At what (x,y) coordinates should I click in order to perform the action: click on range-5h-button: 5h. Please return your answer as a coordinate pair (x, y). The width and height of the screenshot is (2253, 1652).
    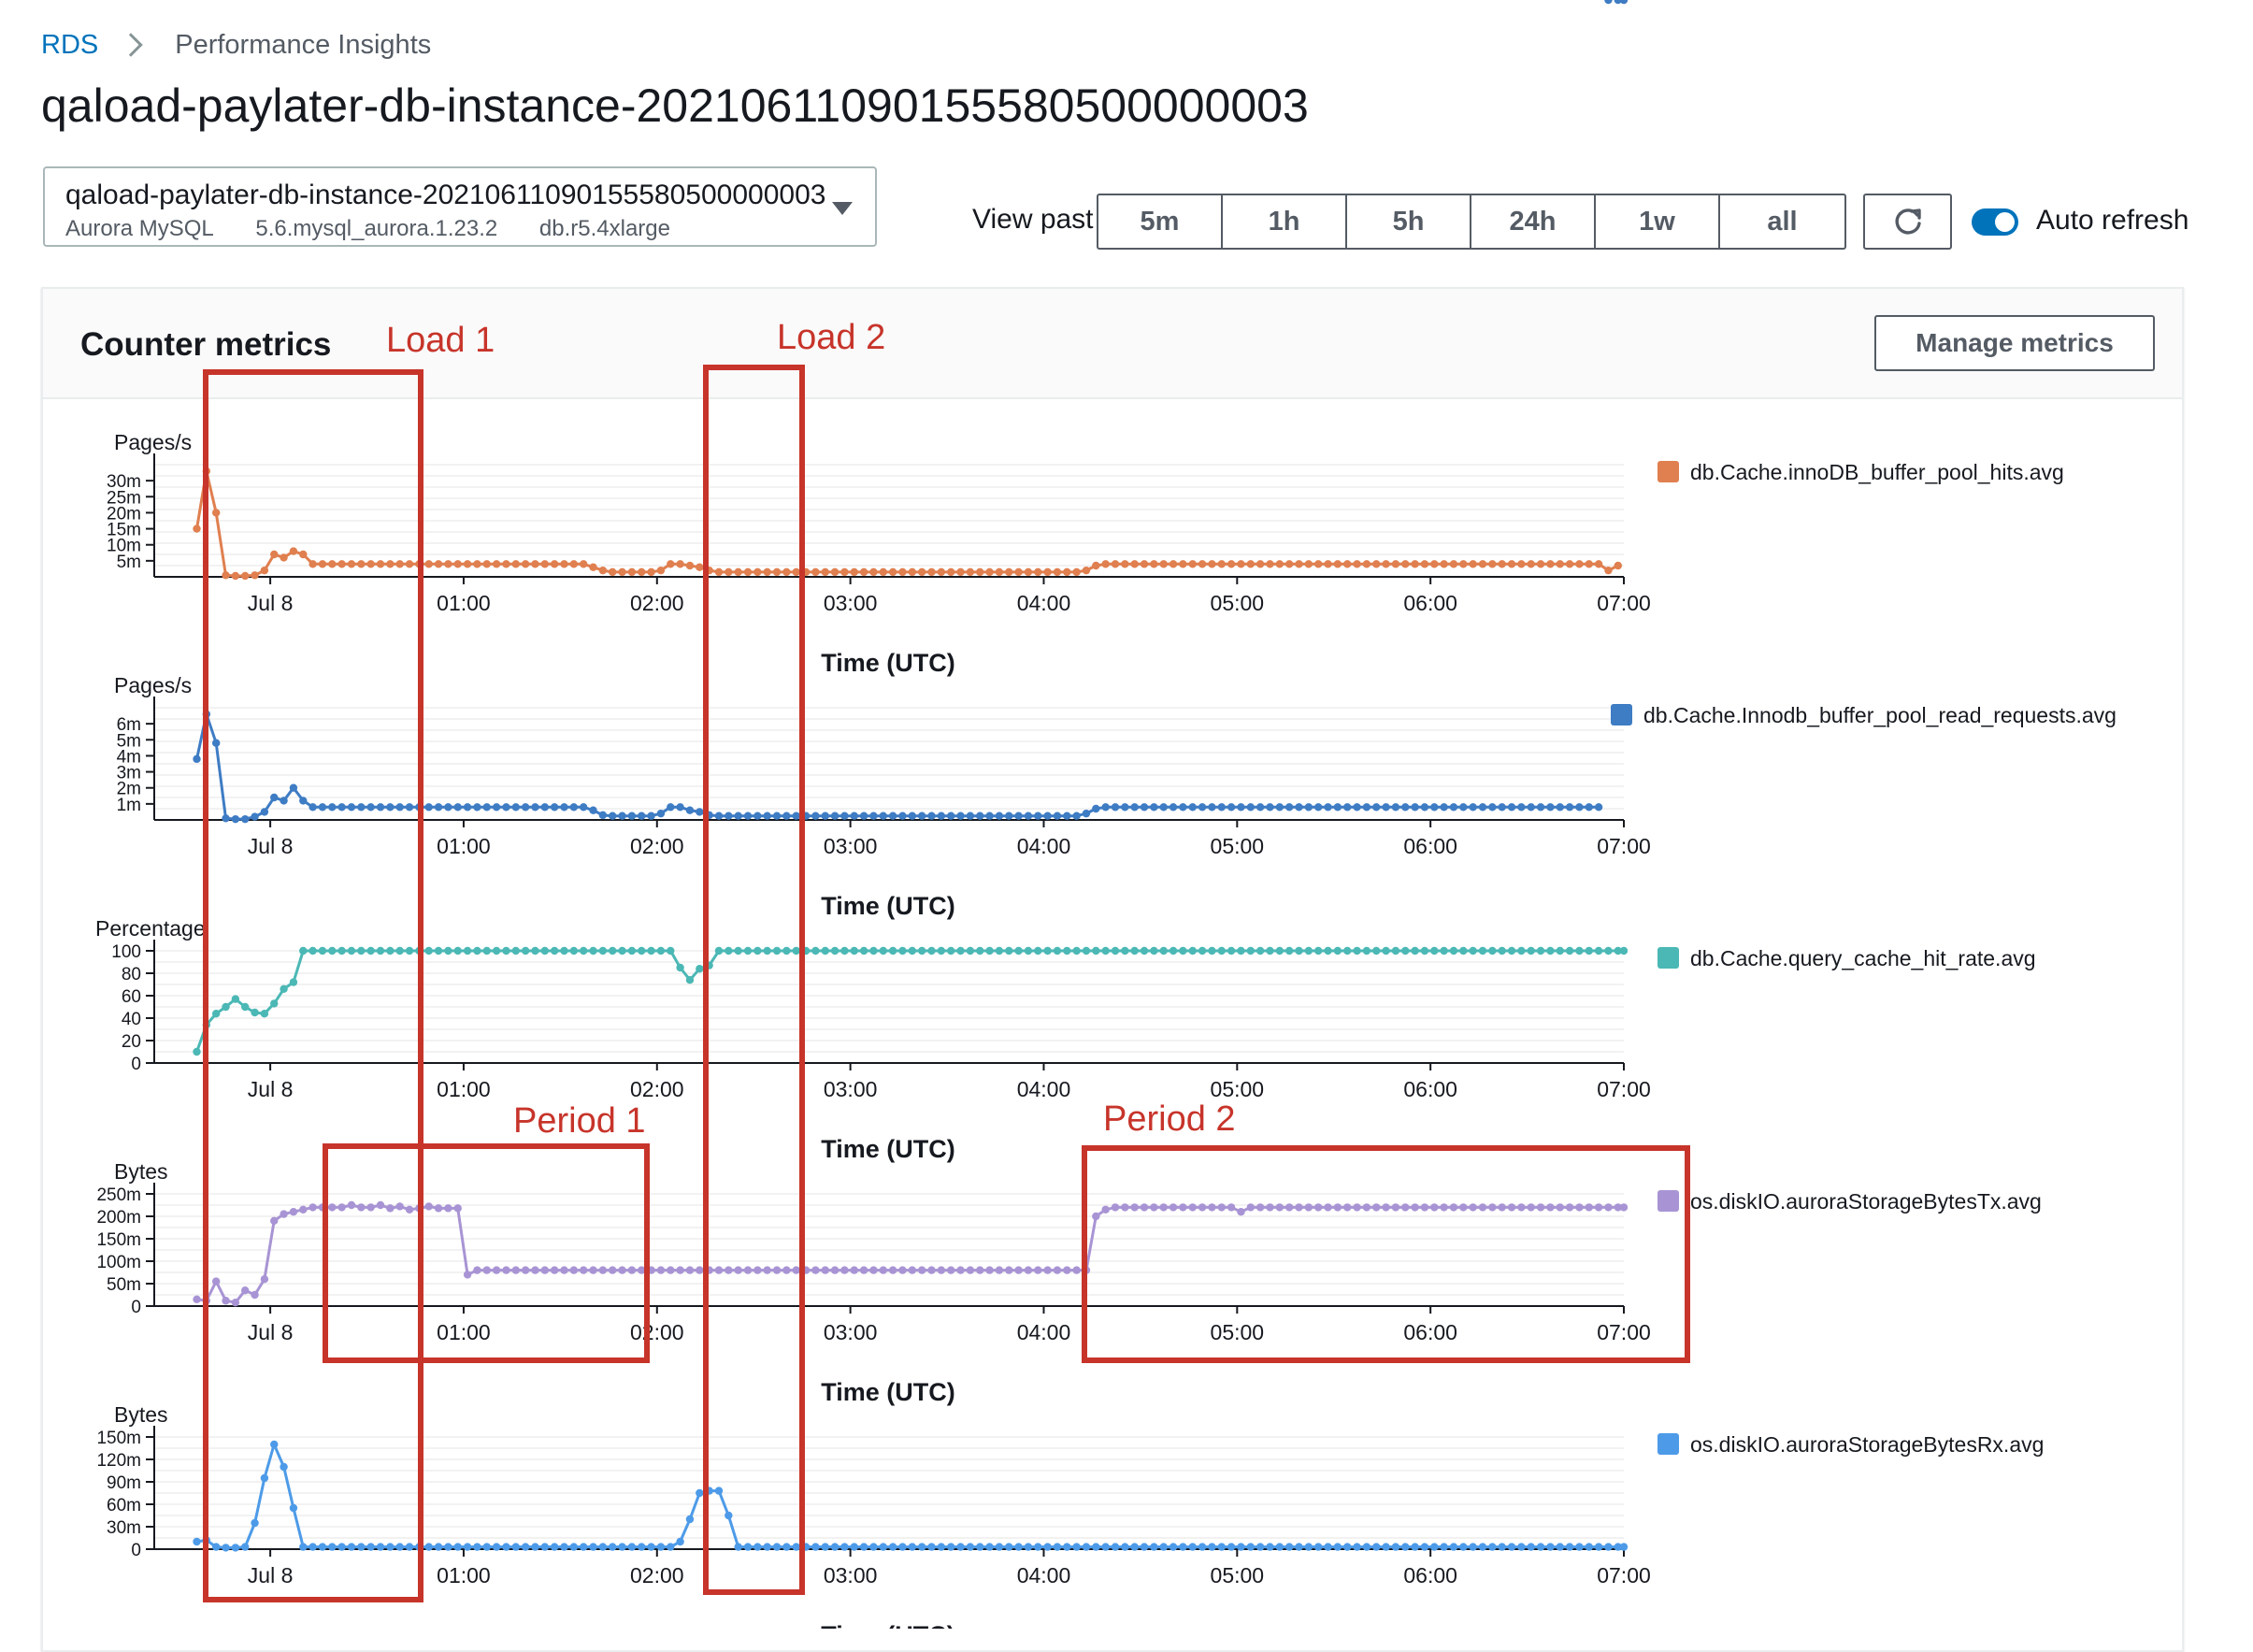
    Looking at the image, I should click on (1409, 222).